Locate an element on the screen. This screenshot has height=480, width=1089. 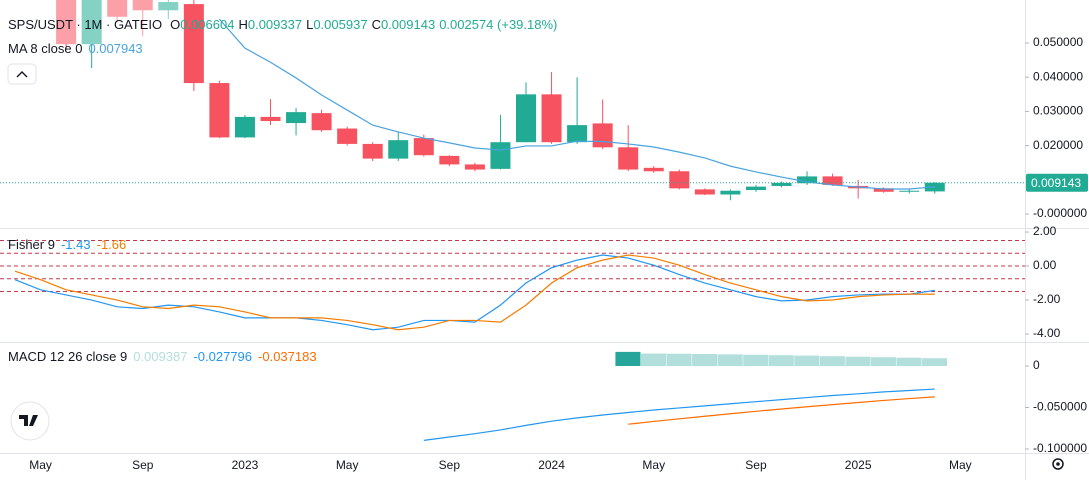
chart-title: SPS/USDT · 1M · GATEIO is located at coordinates (85, 24).